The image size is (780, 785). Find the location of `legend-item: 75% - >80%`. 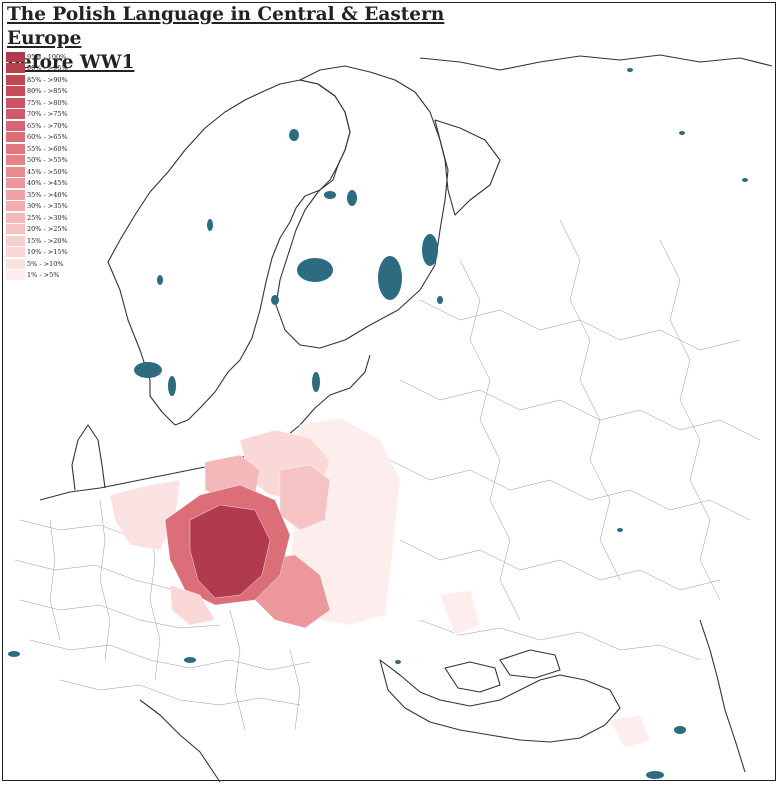

legend-item: 75% - >80% is located at coordinates (37, 103).